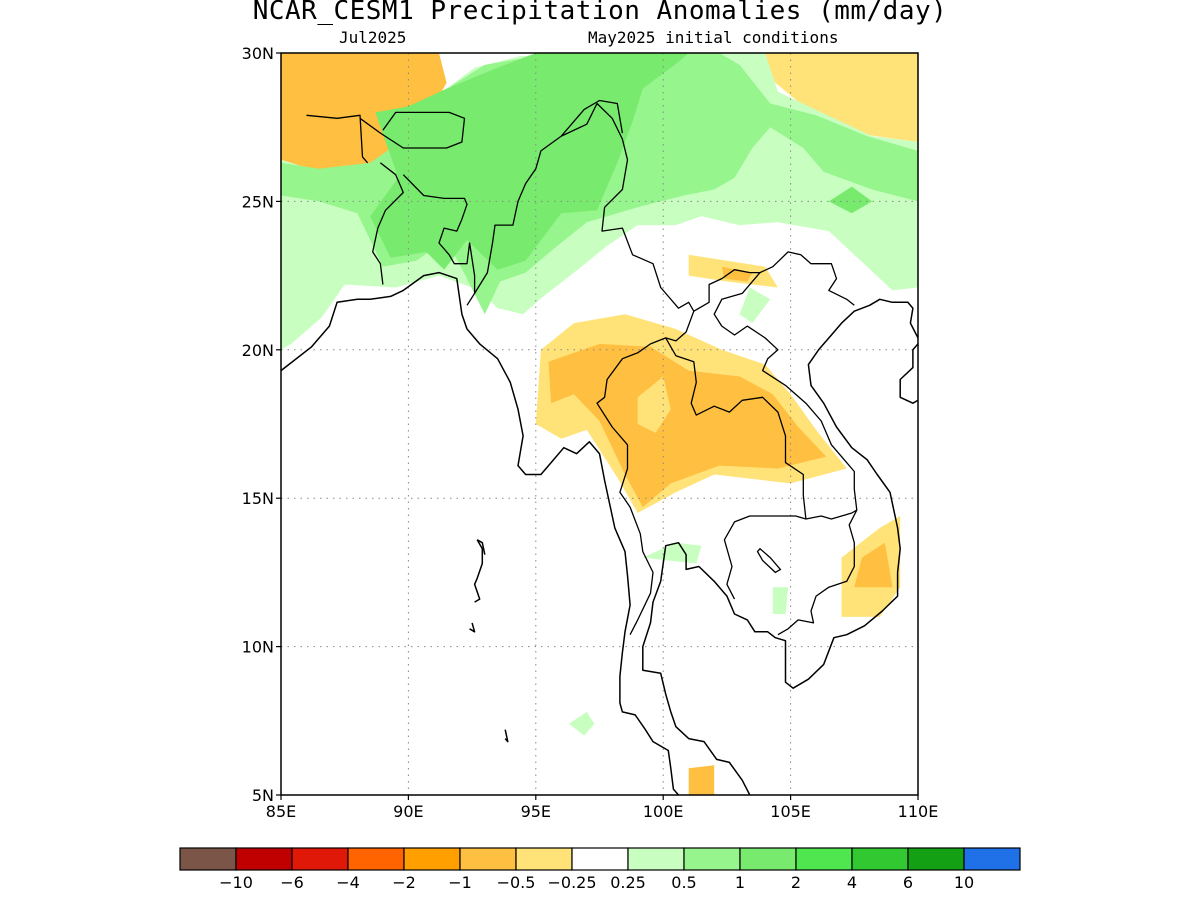 This screenshot has height=900, width=1200. I want to click on lat-tick-label: 15N, so click(258, 498).